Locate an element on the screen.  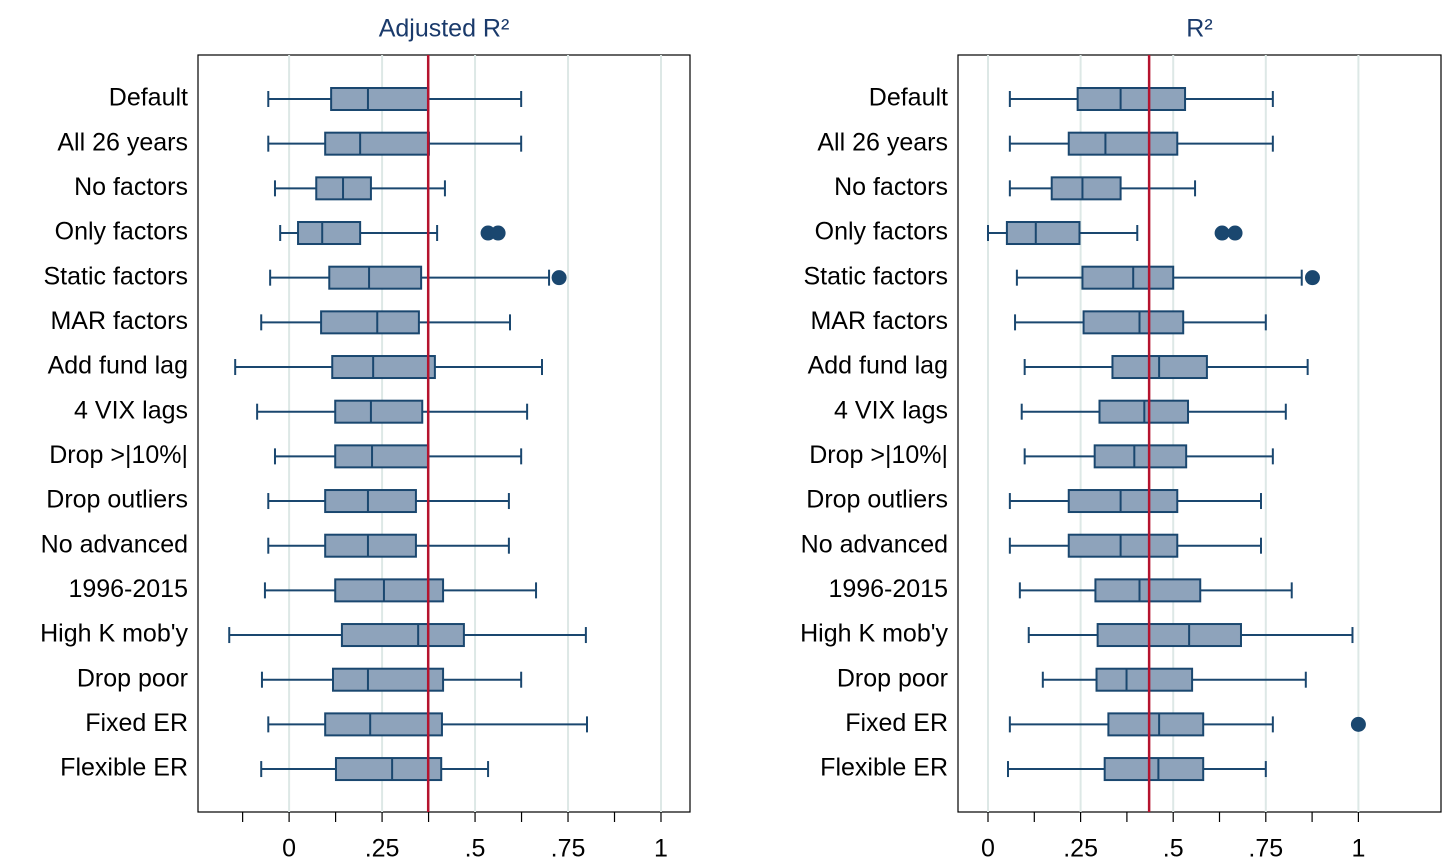
chart-title: Adjusted R² is located at coordinates (444, 29).